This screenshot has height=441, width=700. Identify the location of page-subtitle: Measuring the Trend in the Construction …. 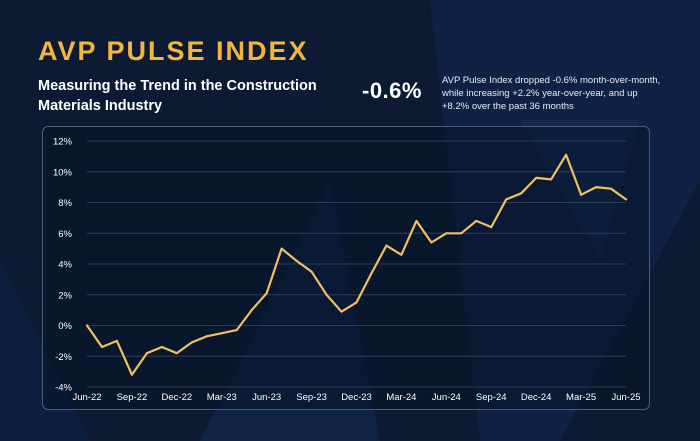
(177, 96).